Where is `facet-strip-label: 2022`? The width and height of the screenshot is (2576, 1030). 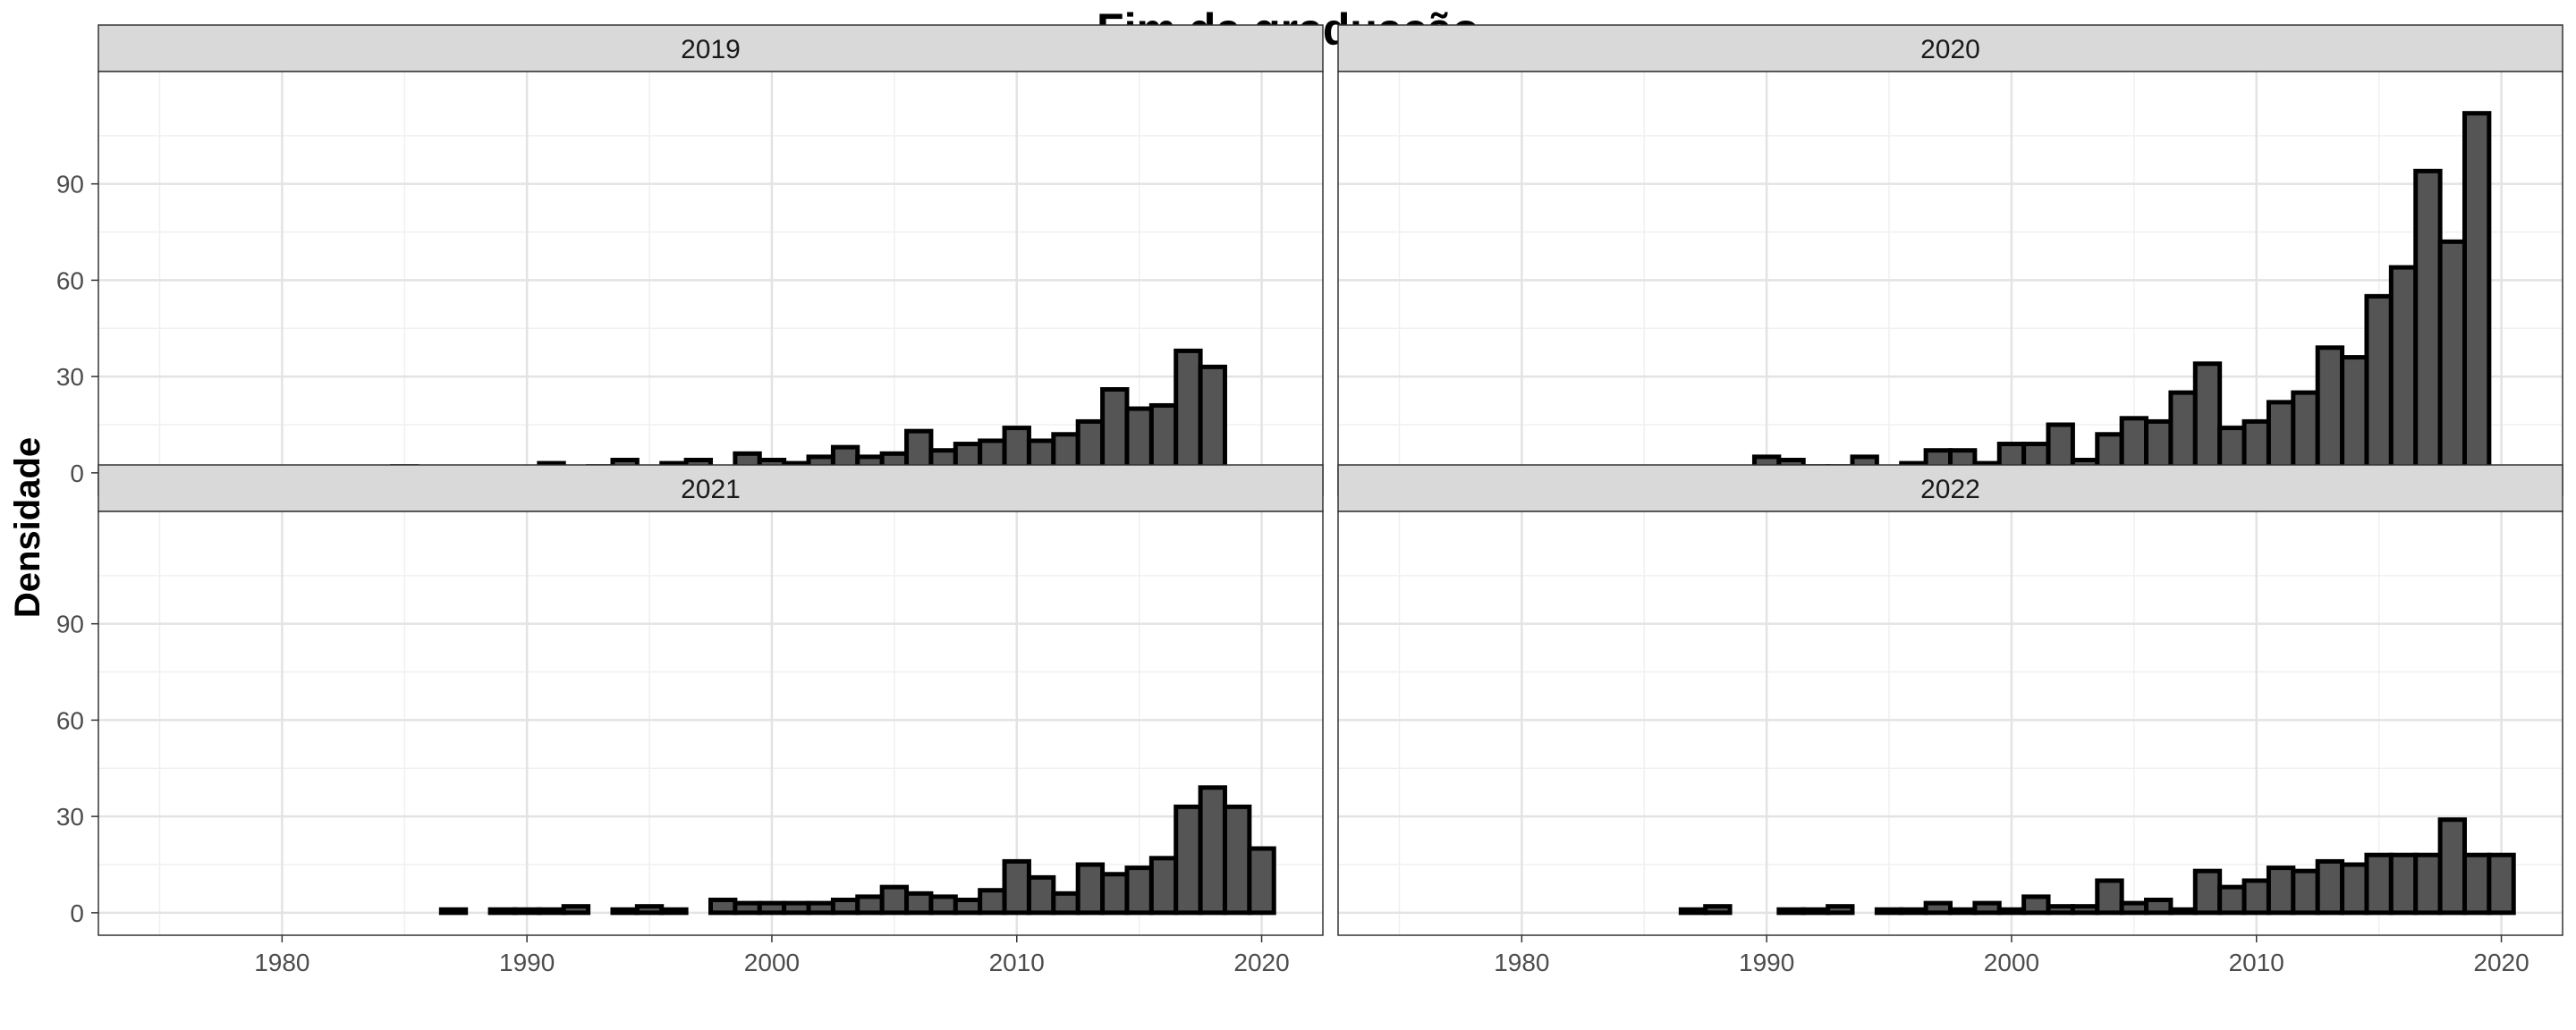 facet-strip-label: 2022 is located at coordinates (1950, 490).